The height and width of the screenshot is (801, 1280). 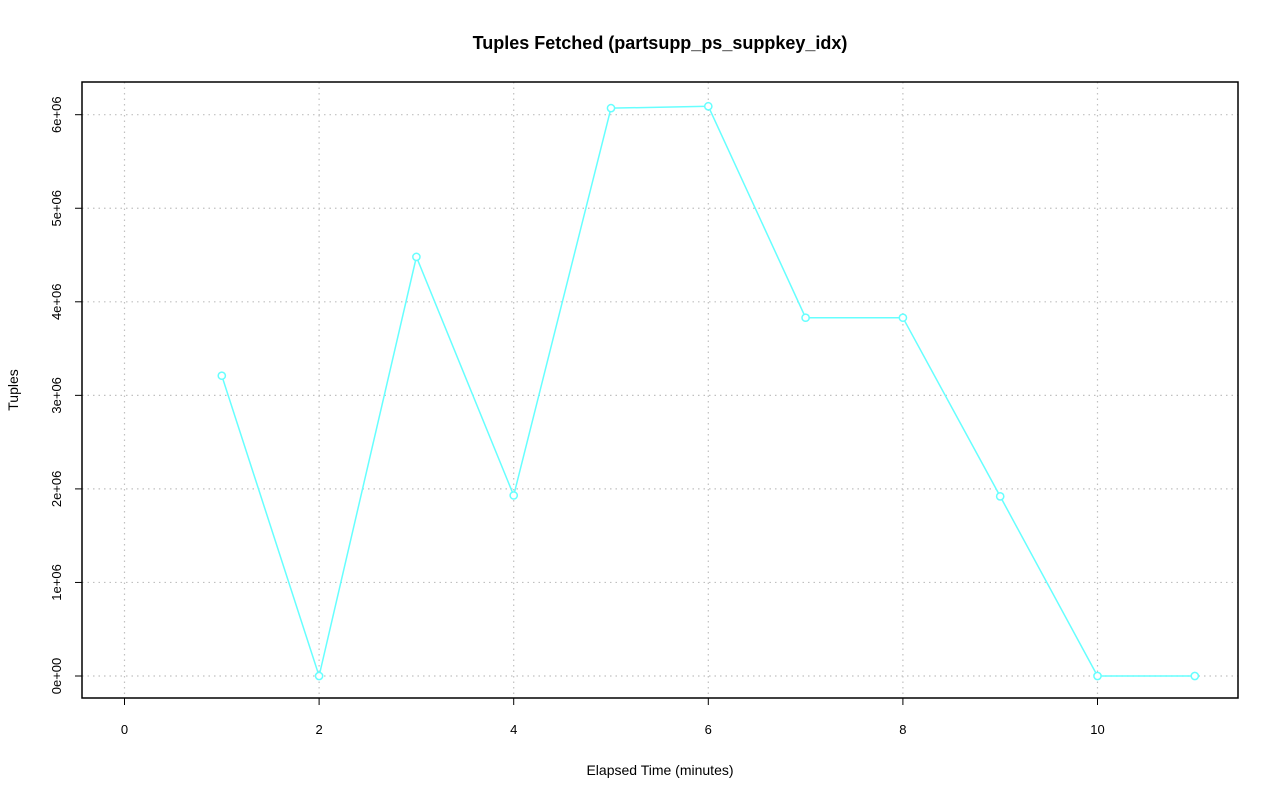 What do you see at coordinates (56, 208) in the screenshot?
I see `y-tick-label: 5e+06` at bounding box center [56, 208].